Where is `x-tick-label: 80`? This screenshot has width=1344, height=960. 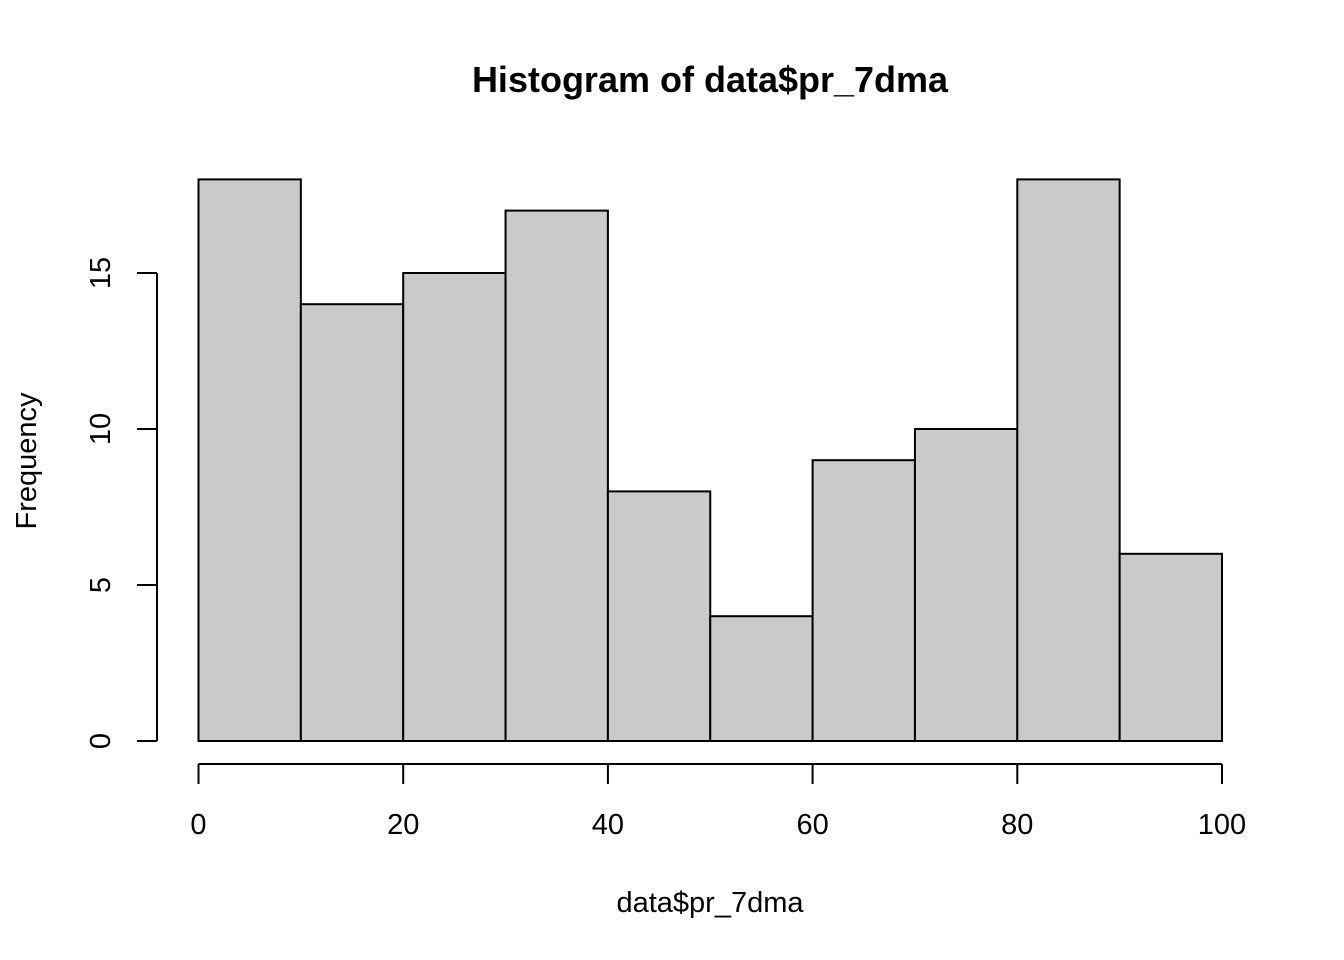 x-tick-label: 80 is located at coordinates (1017, 825).